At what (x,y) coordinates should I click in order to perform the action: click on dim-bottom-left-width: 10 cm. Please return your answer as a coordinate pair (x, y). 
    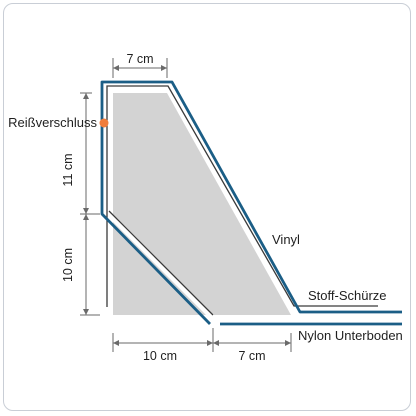
    Looking at the image, I should click on (160, 356).